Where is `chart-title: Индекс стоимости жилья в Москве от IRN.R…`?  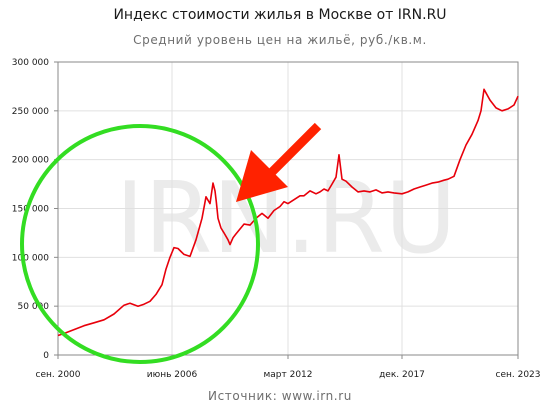
chart-title: Индекс стоимости жилья в Москве от IRN.R… is located at coordinates (280, 15).